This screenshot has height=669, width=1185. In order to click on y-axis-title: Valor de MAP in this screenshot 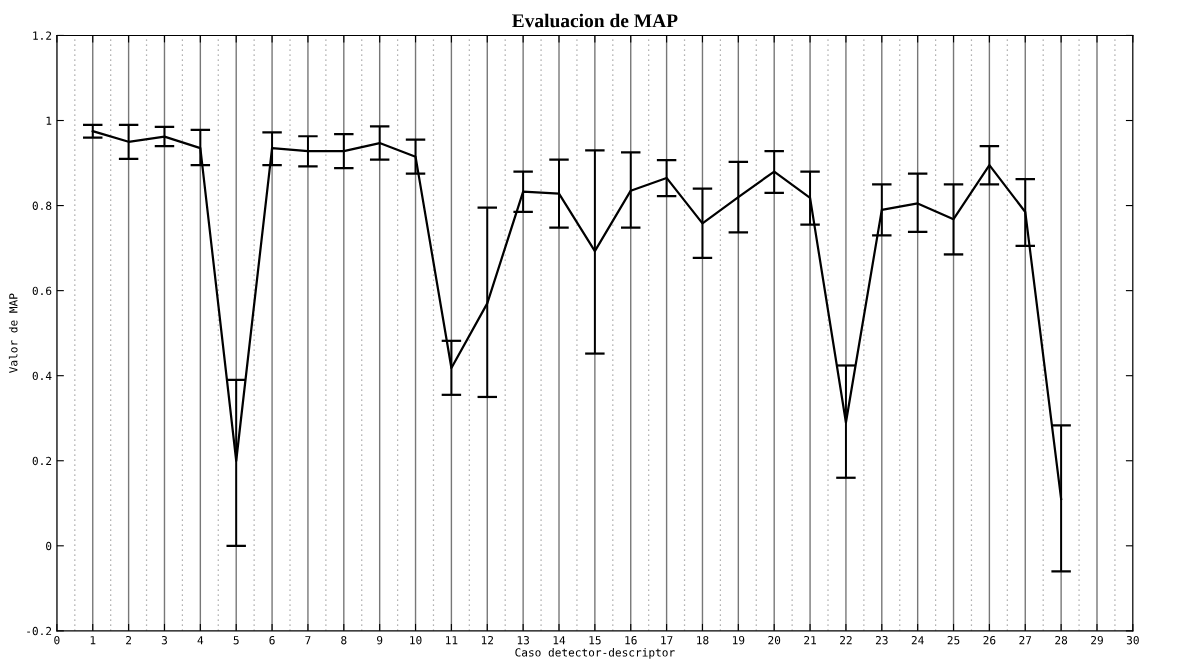, I will do `click(13, 333)`.